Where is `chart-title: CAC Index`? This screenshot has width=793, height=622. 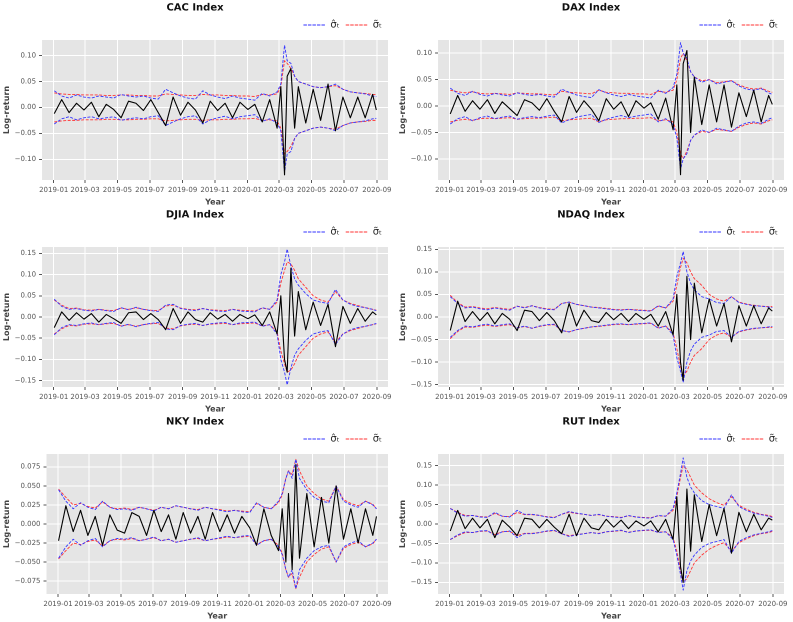
chart-title: CAC Index is located at coordinates (195, 8).